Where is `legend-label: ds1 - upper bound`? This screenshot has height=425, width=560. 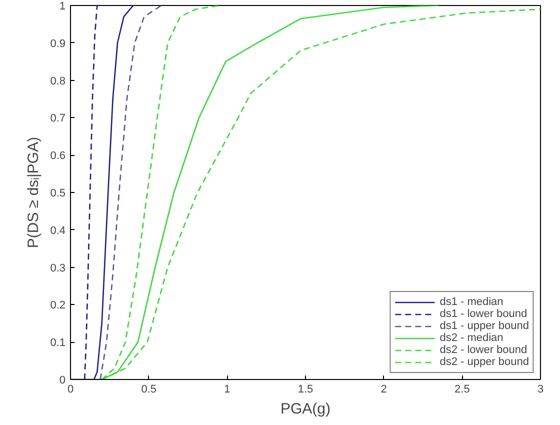 legend-label: ds1 - upper bound is located at coordinates (484, 326).